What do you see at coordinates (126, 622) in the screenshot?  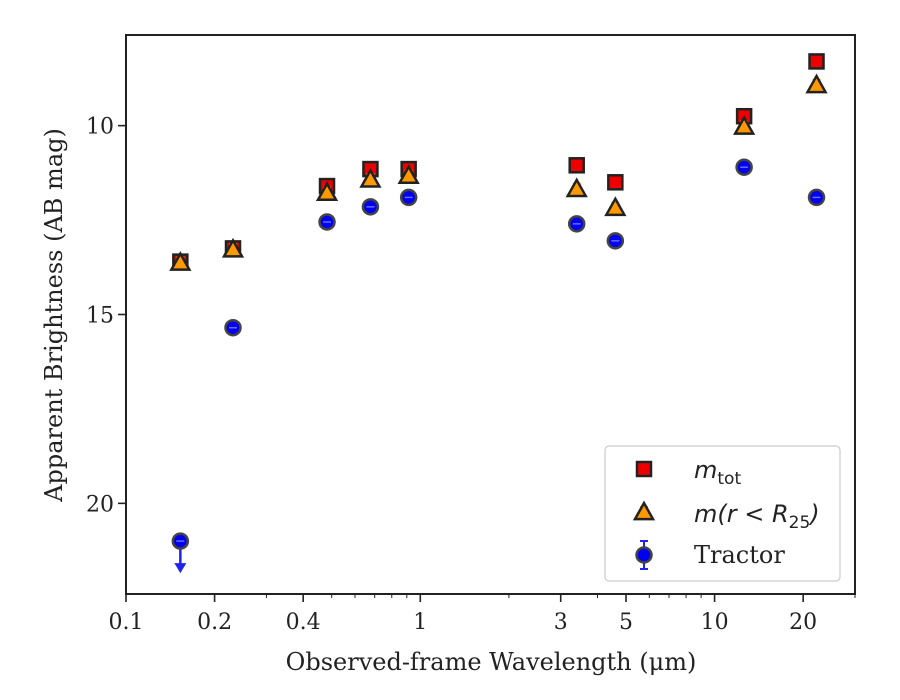 I see `x-tick-label: 0.1` at bounding box center [126, 622].